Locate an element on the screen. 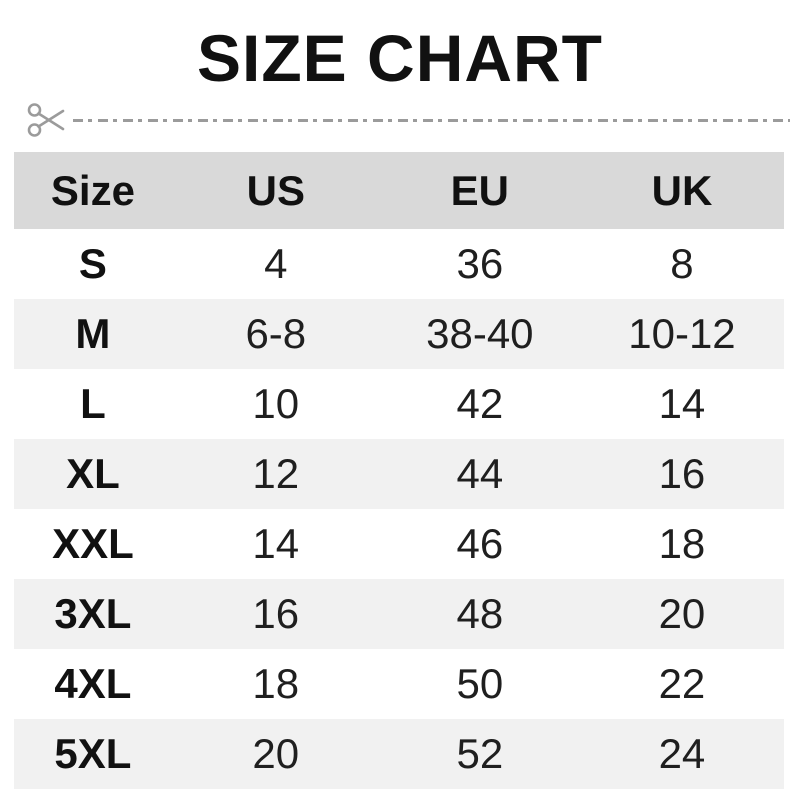 The width and height of the screenshot is (800, 800). cell-us-value: 18 is located at coordinates (276, 683).